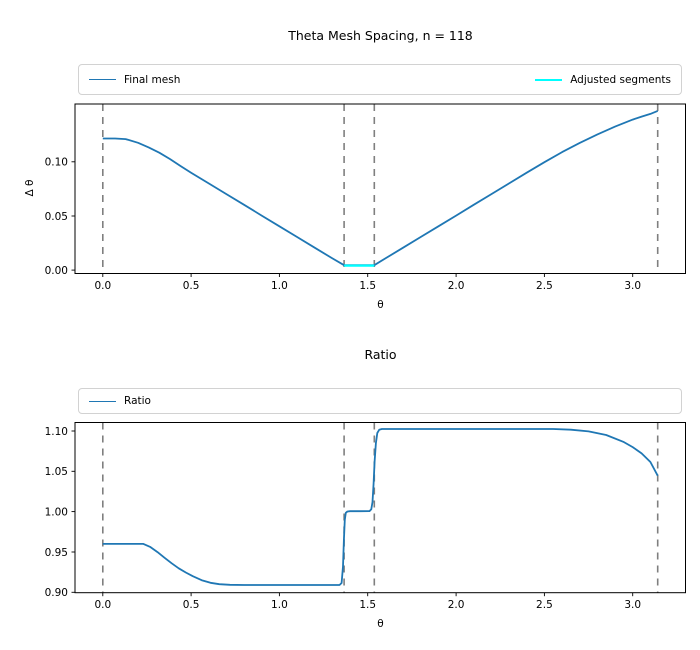 This screenshot has width=700, height=650. Describe the element at coordinates (56, 217) in the screenshot. I see `y-tick-label: 0.05` at that location.